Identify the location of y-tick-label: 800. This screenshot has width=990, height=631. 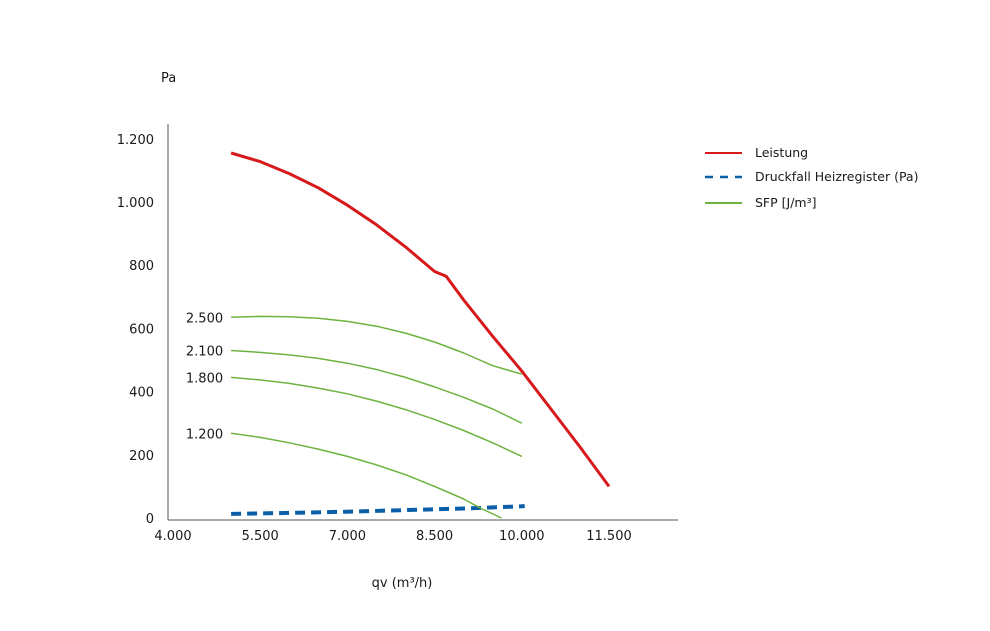
(141, 266).